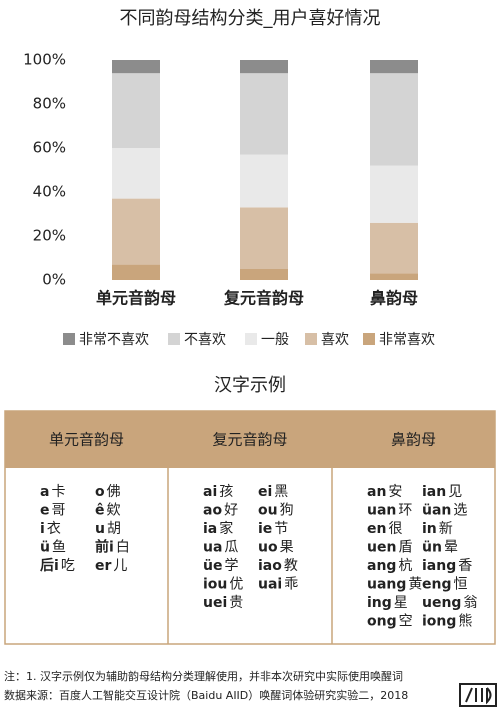 The image size is (500, 711). Describe the element at coordinates (407, 340) in the screenshot. I see `legend-label: 非常喜欢` at that location.